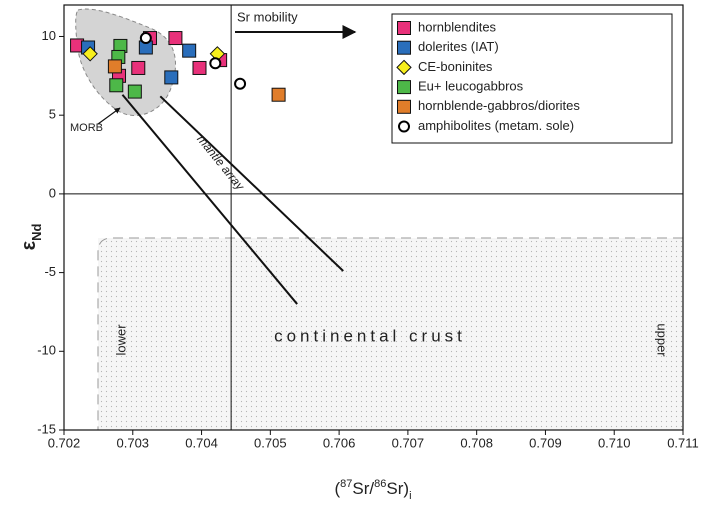  What do you see at coordinates (52, 114) in the screenshot?
I see `y-tick-label: 5` at bounding box center [52, 114].